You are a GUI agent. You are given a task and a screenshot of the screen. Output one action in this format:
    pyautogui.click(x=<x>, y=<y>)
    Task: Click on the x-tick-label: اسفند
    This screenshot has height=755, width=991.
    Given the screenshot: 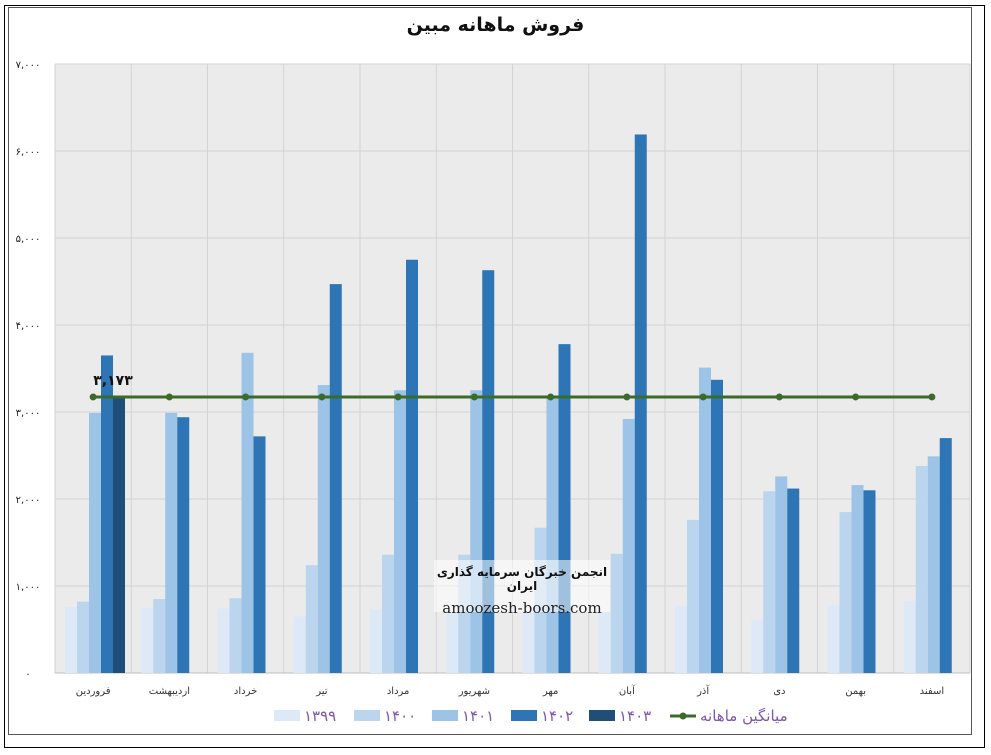 What is the action you would take?
    pyautogui.click(x=932, y=691)
    